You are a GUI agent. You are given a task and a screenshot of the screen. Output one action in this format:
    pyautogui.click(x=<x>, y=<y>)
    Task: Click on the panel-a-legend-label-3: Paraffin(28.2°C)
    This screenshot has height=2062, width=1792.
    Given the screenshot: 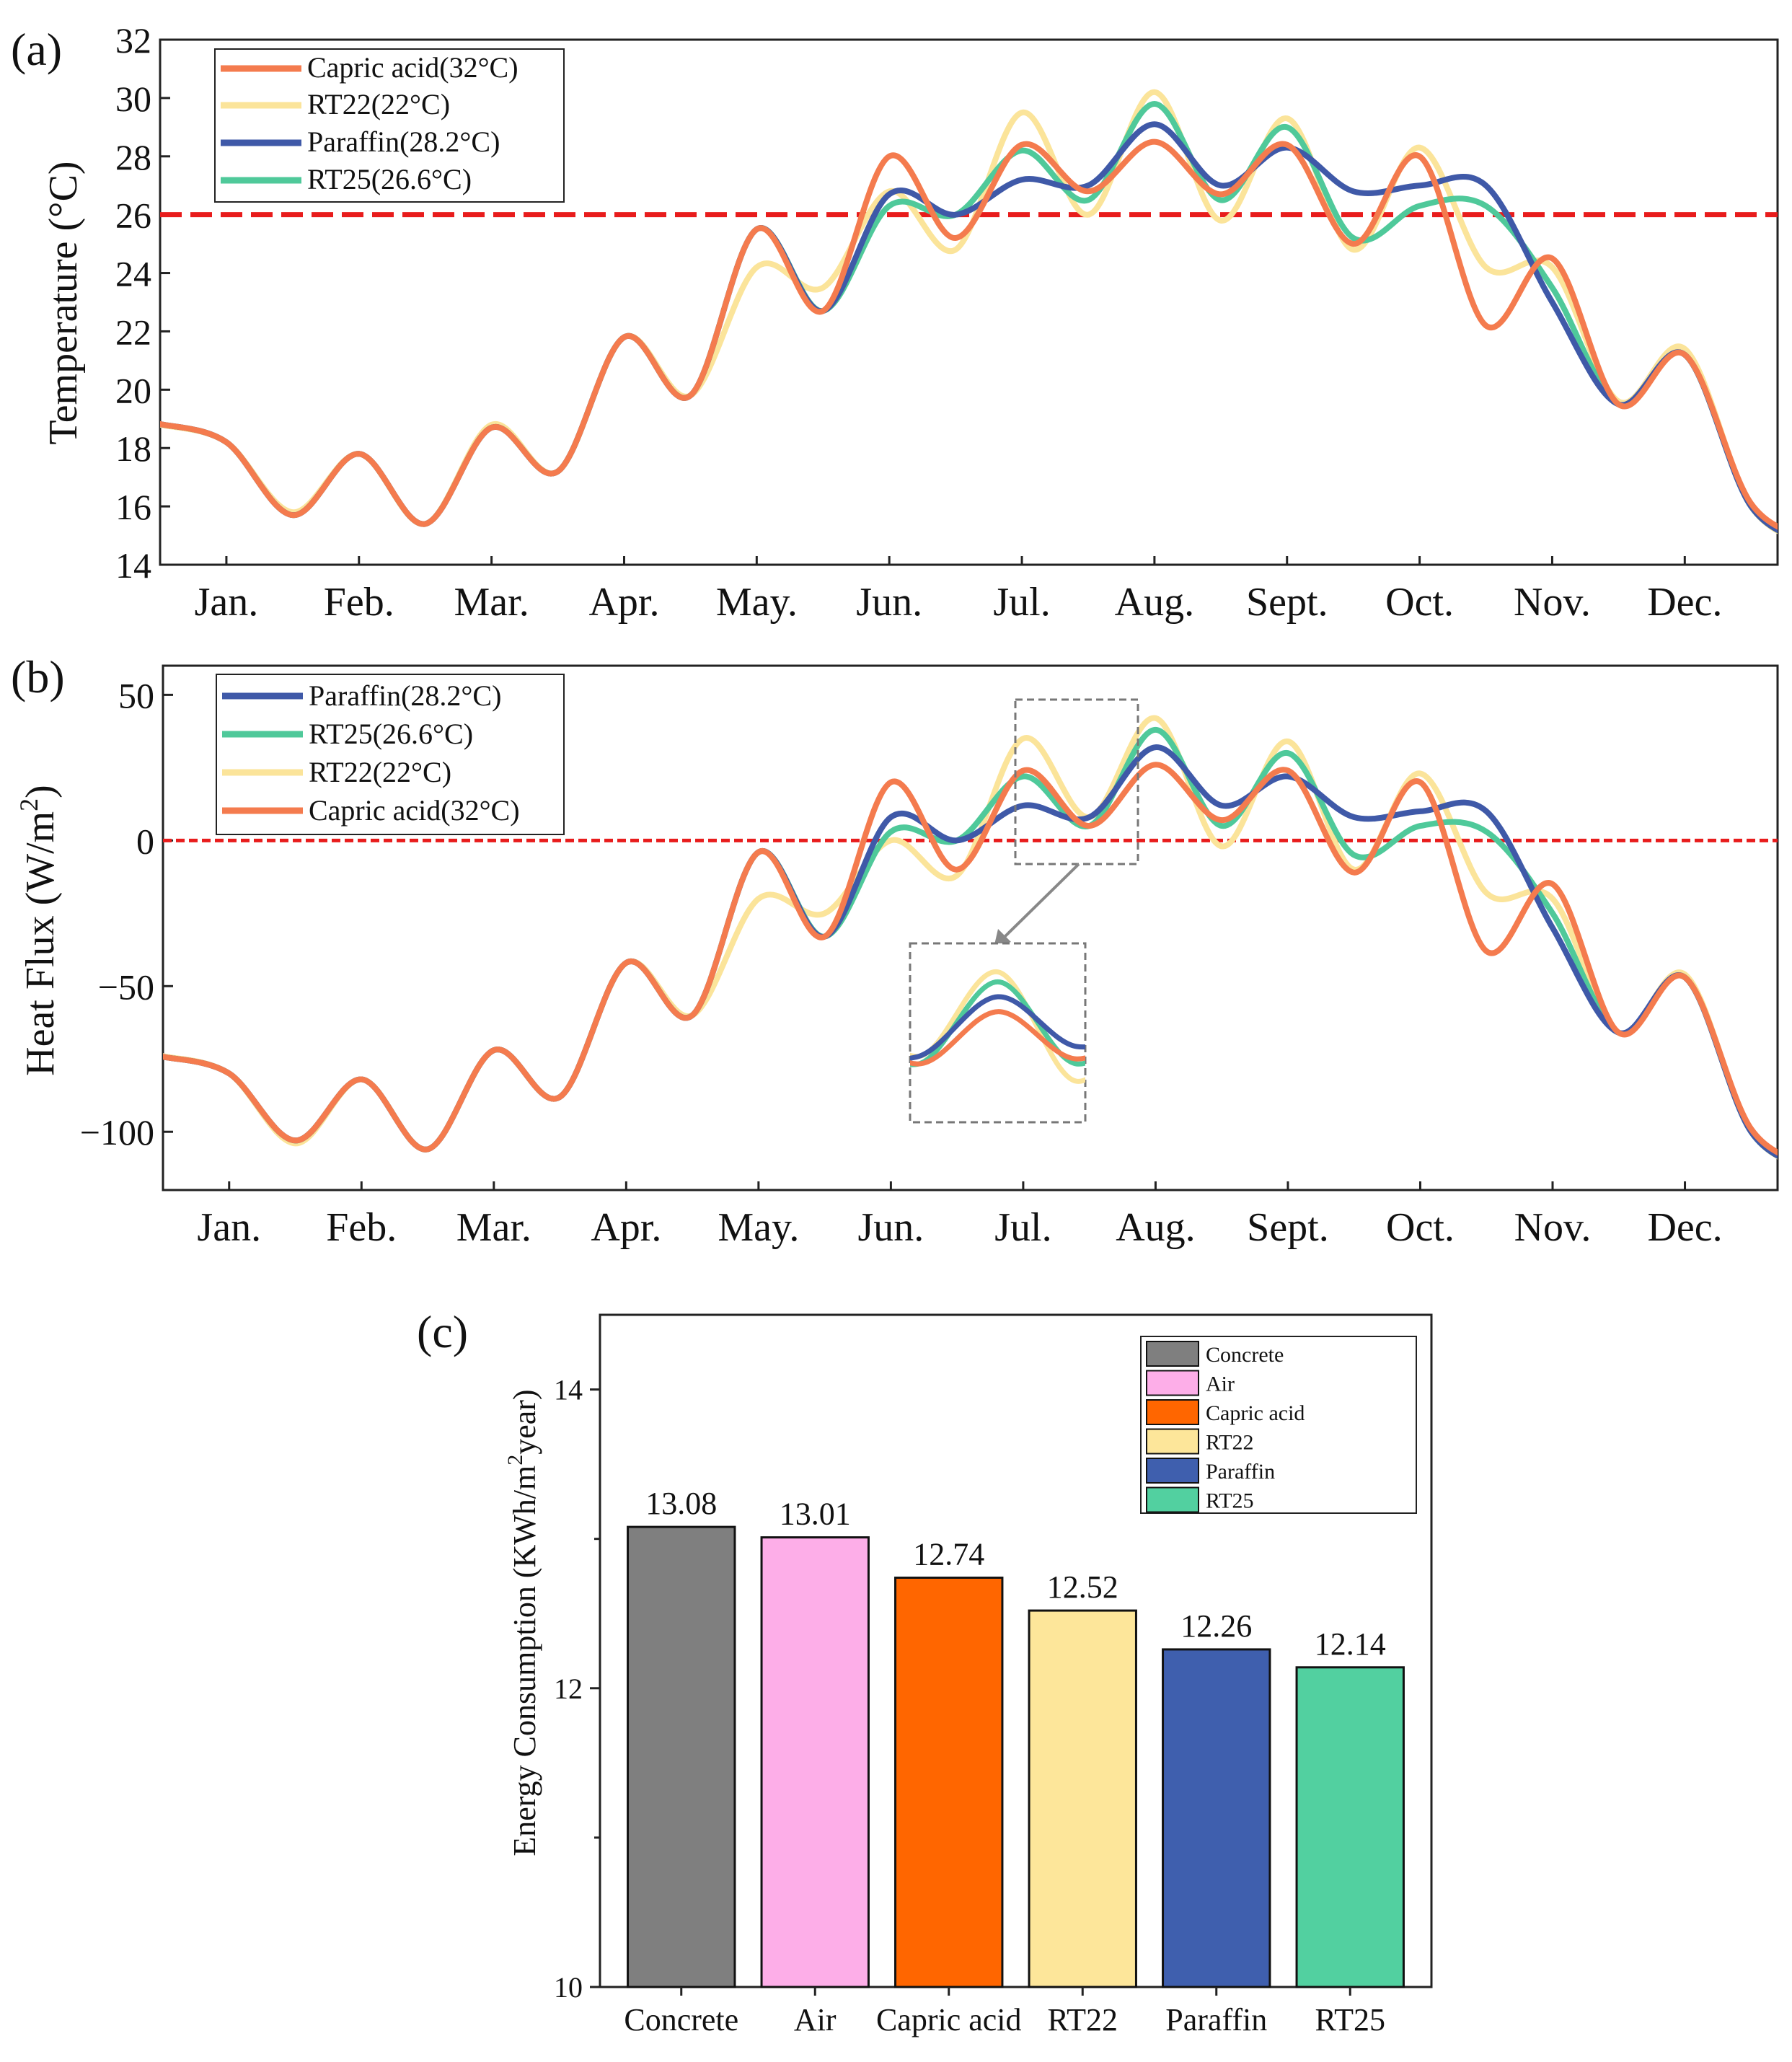 What is the action you would take?
    pyautogui.click(x=403, y=141)
    